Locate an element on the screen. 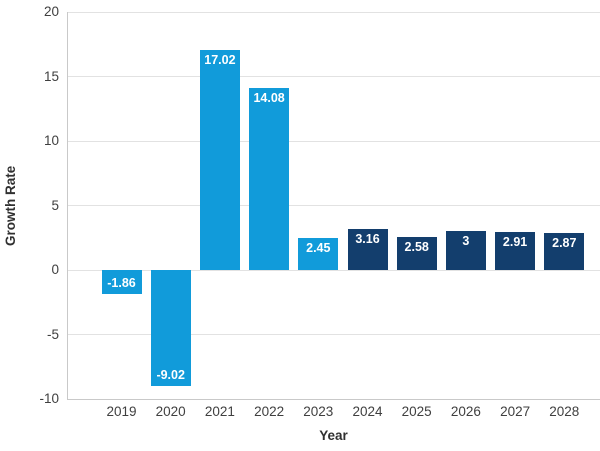  x-tick-label: 2024 is located at coordinates (367, 411).